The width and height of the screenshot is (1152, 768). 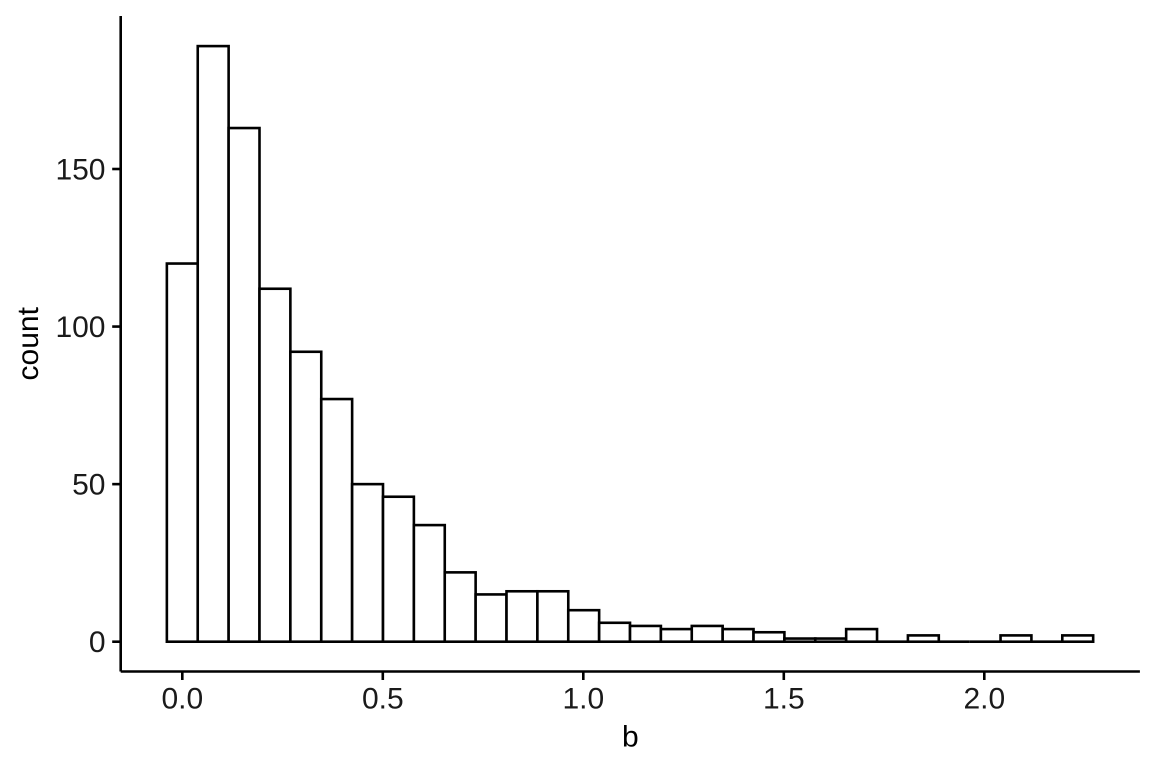 What do you see at coordinates (97, 642) in the screenshot?
I see `y-axis-tick-label: 0` at bounding box center [97, 642].